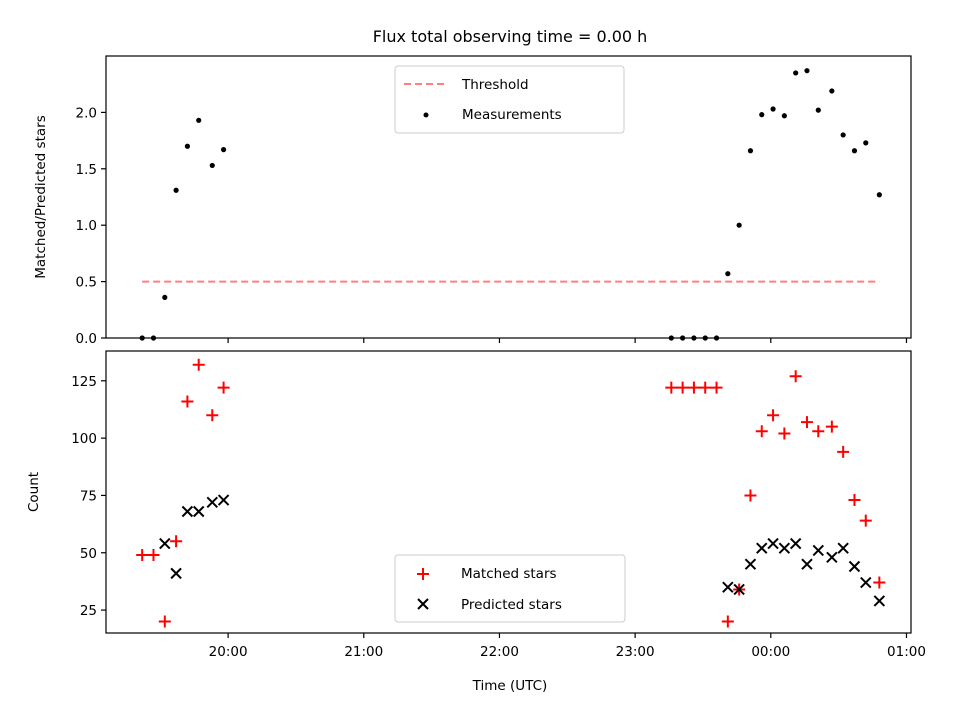 The image size is (960, 724). Describe the element at coordinates (509, 574) in the screenshot. I see `matched-legend-label: Matched stars` at that location.